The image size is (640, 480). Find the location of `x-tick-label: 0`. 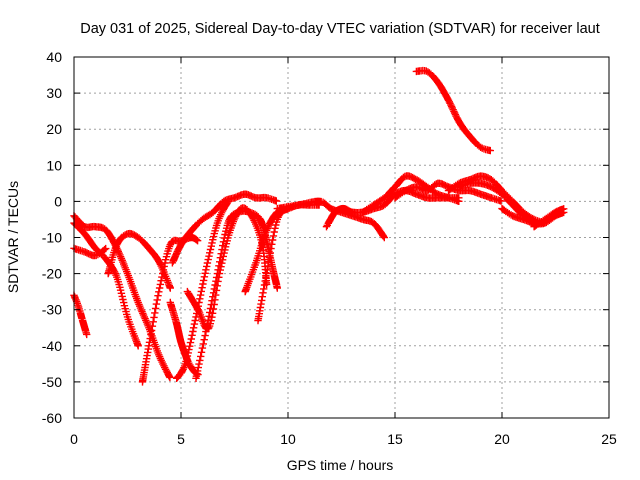

x-tick-label: 0 is located at coordinates (74, 439).